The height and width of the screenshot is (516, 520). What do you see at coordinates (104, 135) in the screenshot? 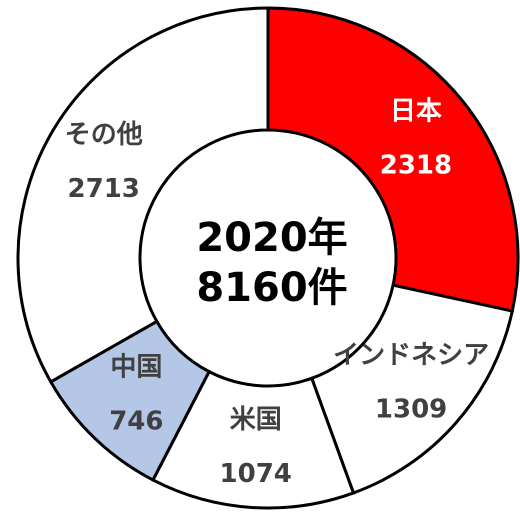
I see `slice-category: その他` at bounding box center [104, 135].